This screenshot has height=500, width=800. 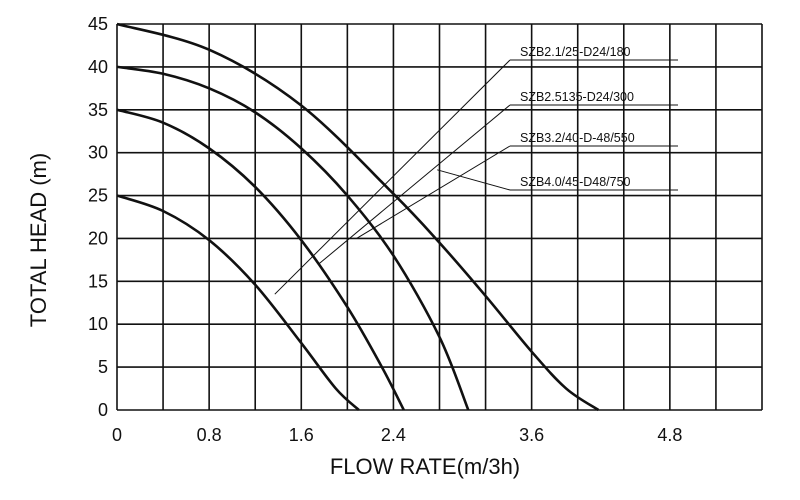 What do you see at coordinates (38, 240) in the screenshot?
I see `y-axis-title: TOTAL HEAD (m)` at bounding box center [38, 240].